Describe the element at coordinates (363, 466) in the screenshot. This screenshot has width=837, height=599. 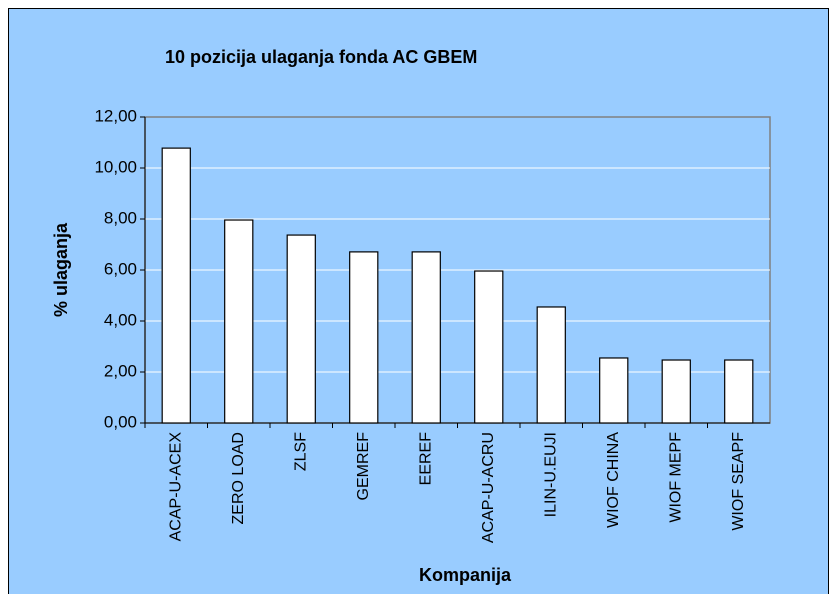
I see `x-tick-label: GEMREF` at that location.